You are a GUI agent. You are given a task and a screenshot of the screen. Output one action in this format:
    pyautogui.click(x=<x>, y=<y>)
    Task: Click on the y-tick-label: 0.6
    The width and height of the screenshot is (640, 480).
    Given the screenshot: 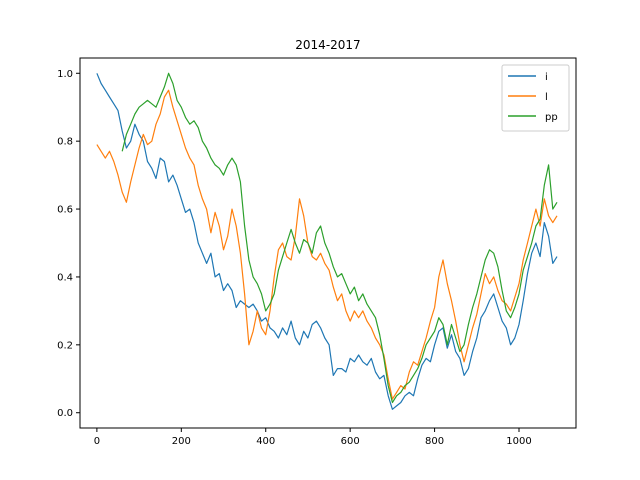 What is the action you would take?
    pyautogui.click(x=65, y=210)
    